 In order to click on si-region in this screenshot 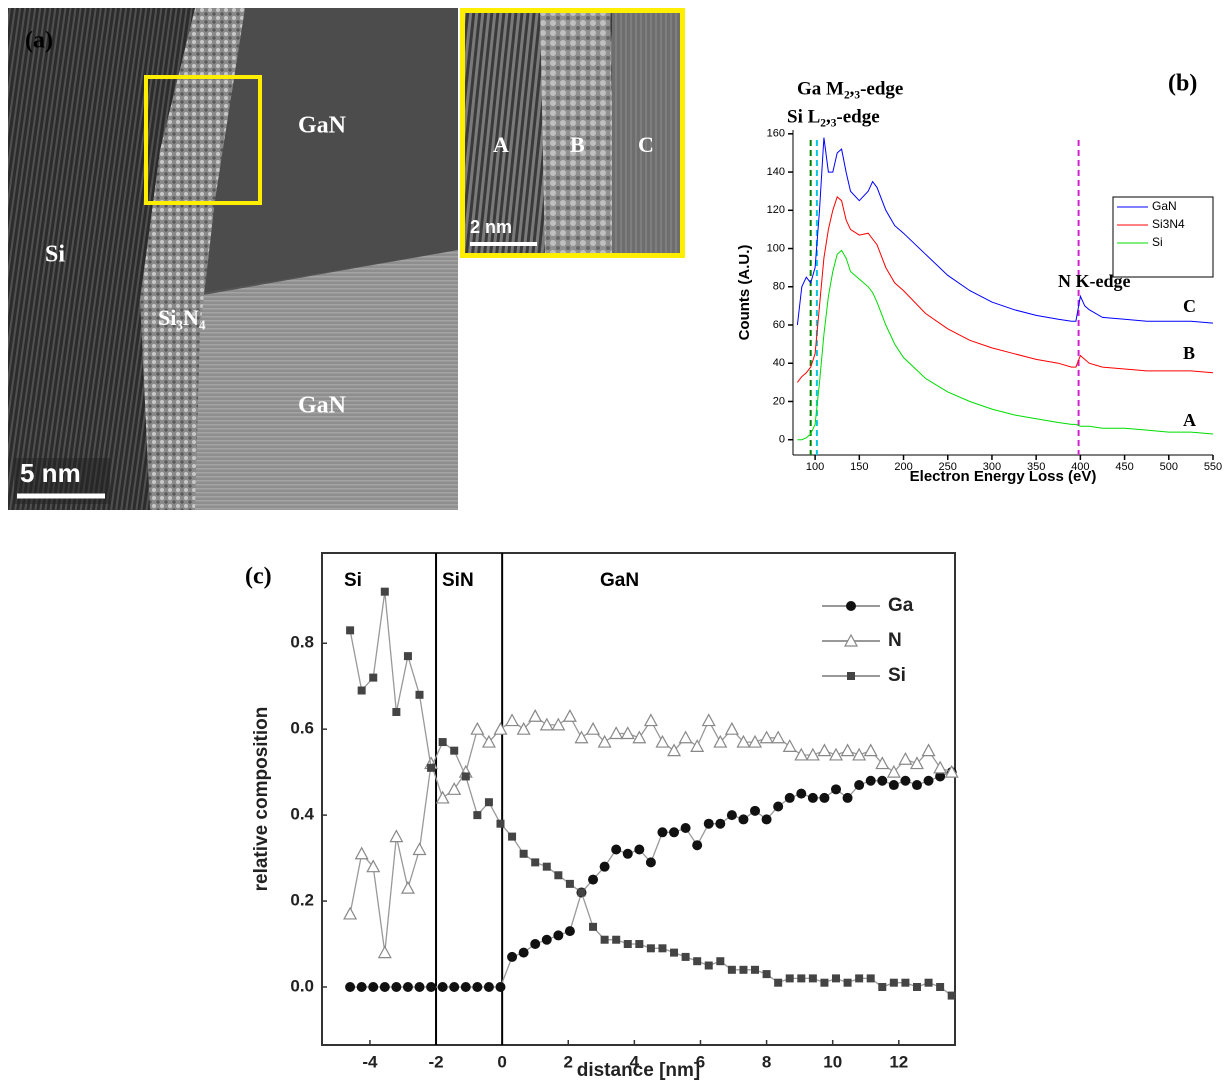, I will do `click(101, 259)`.